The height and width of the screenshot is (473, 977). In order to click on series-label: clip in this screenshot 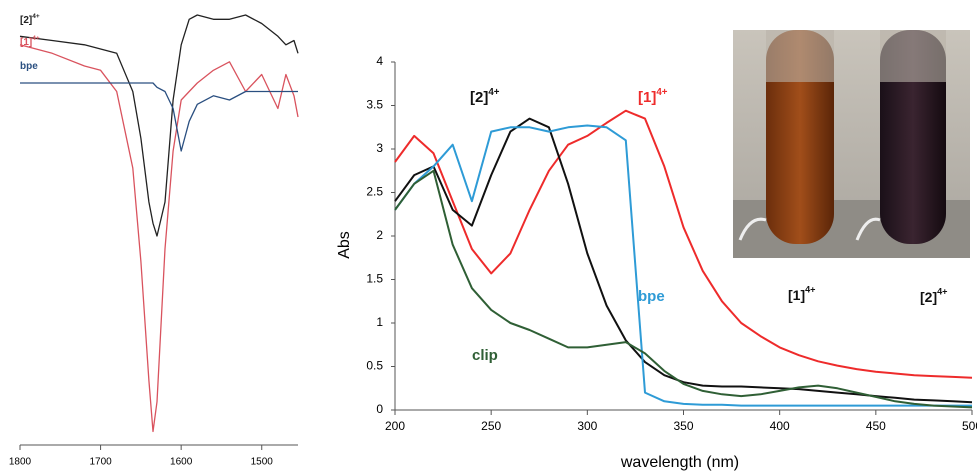, I will do `click(485, 355)`.